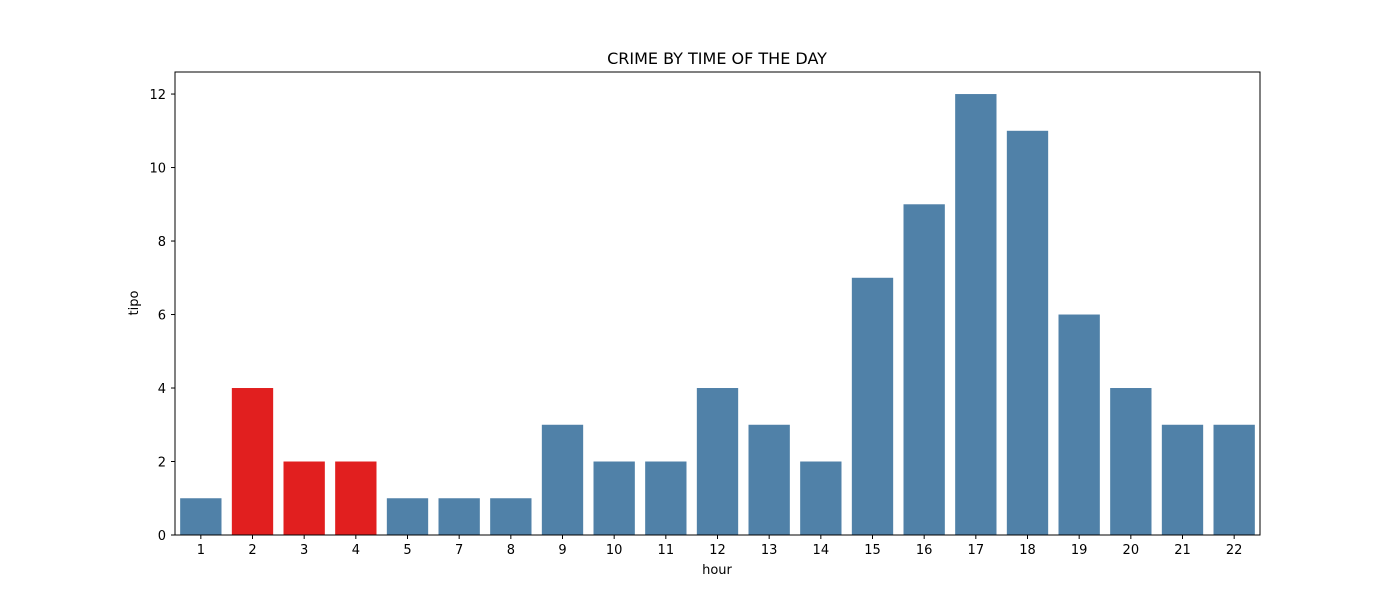 The width and height of the screenshot is (1400, 600). I want to click on y-tick-label: 4, so click(162, 389).